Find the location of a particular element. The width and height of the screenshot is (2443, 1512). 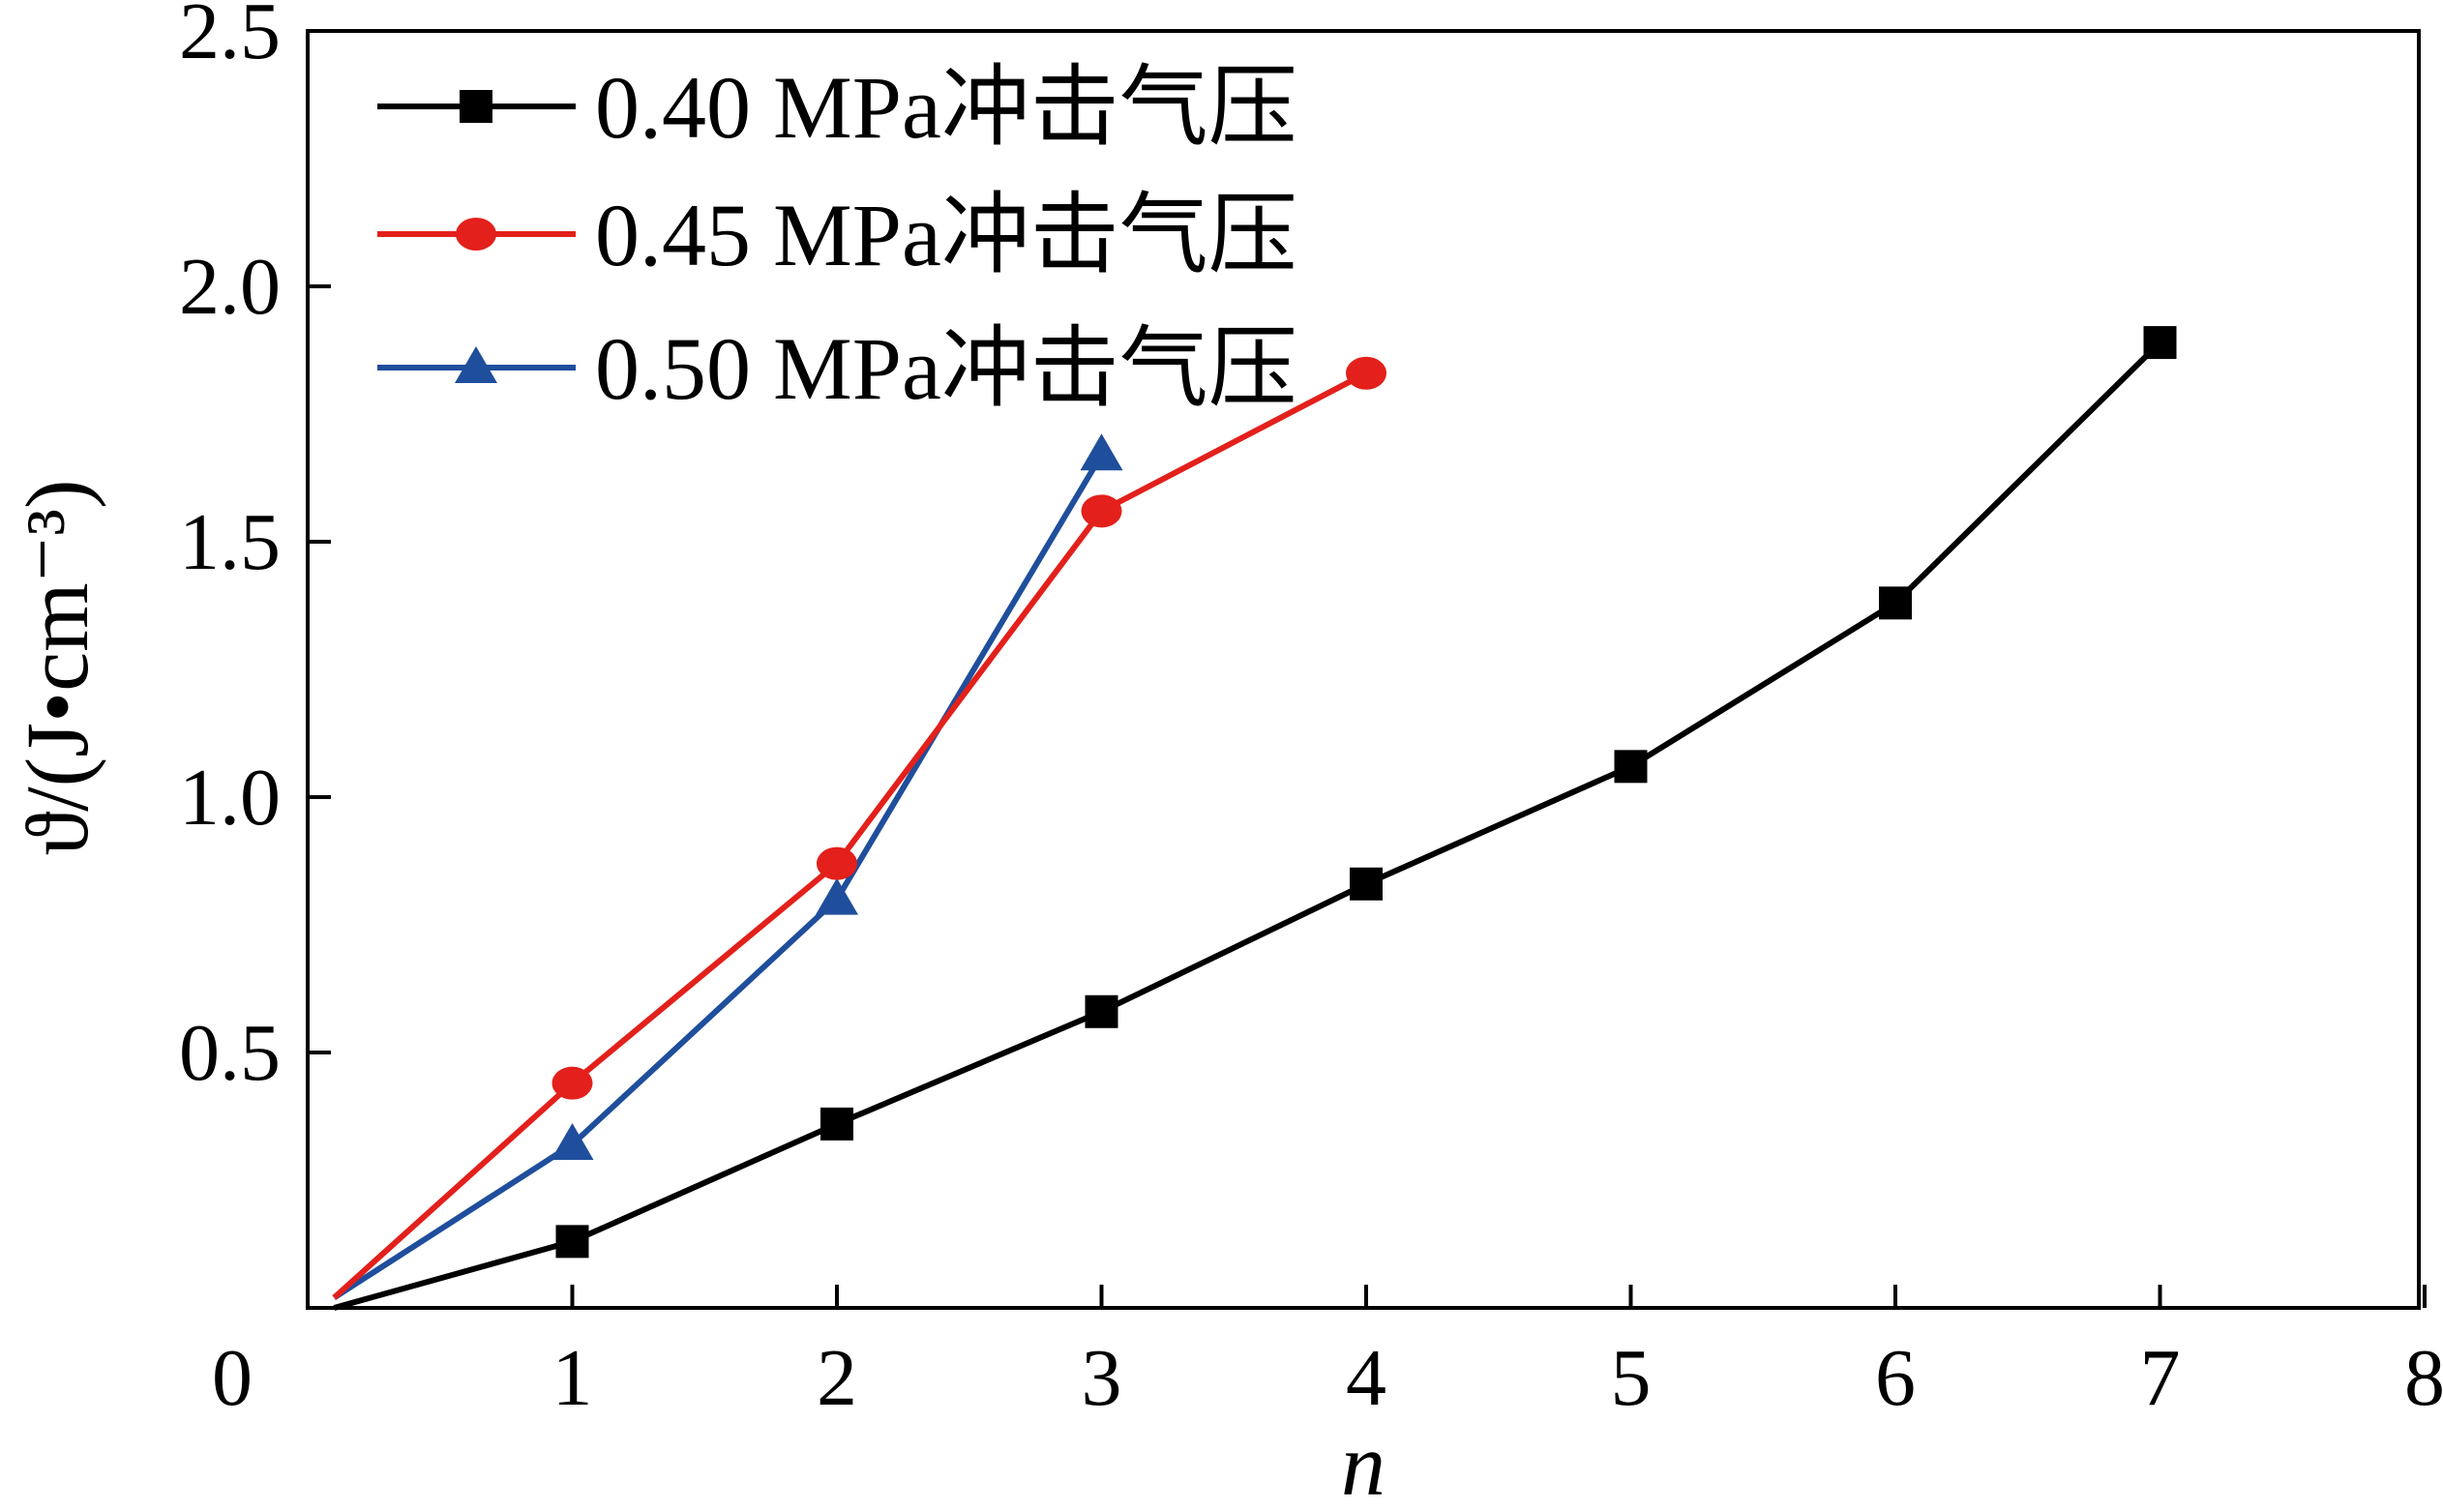

x-tick-label: 8 is located at coordinates (2423, 1378).